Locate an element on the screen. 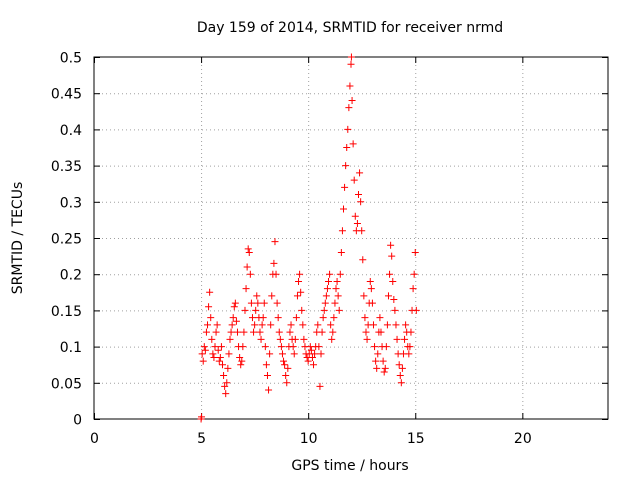 The height and width of the screenshot is (480, 640). y-tick-labels: 0 0.05 0.1 0.15 0.2 0.25 0.3 0.35 0.4 0.45 0.5 is located at coordinates (66, 240).